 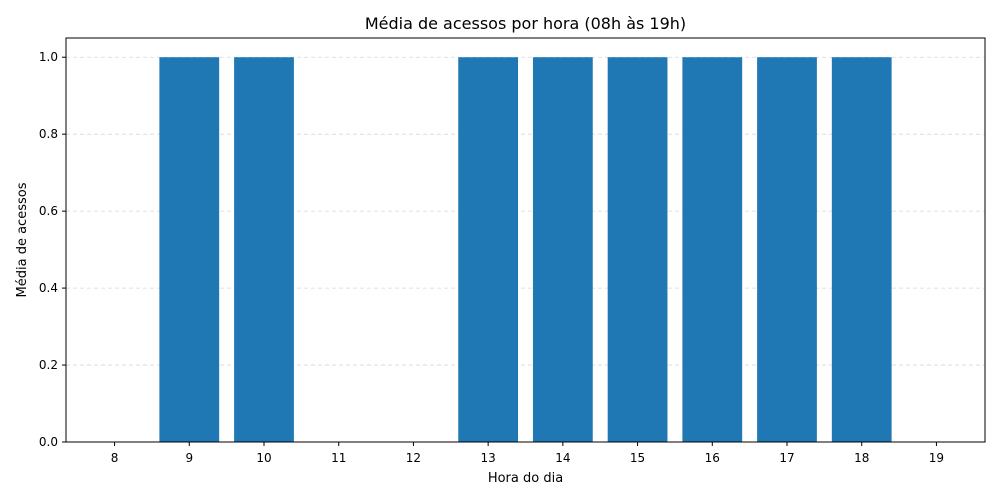 What do you see at coordinates (48, 134) in the screenshot?
I see `y-tick-label: 0.8` at bounding box center [48, 134].